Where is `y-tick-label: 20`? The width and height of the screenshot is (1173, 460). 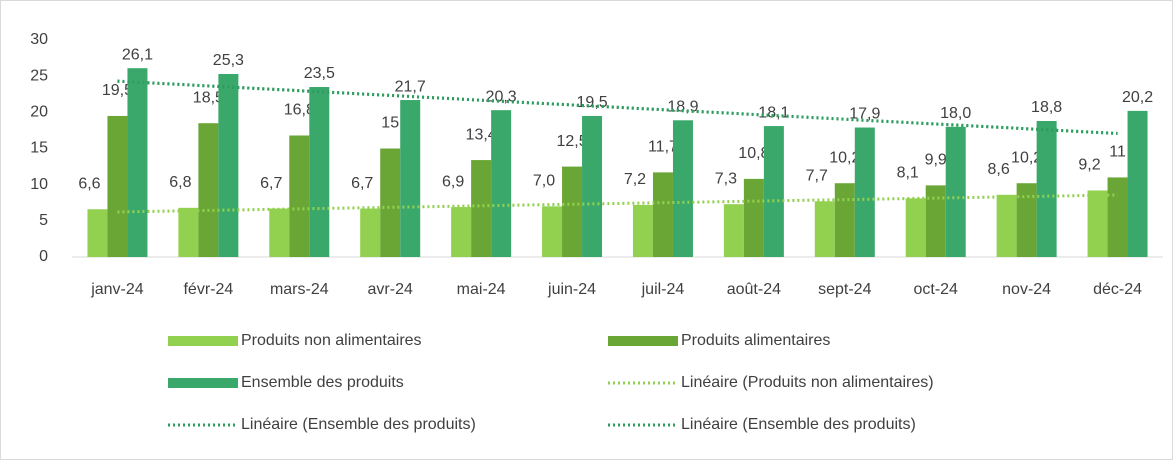 y-tick-label: 20 is located at coordinates (39, 112).